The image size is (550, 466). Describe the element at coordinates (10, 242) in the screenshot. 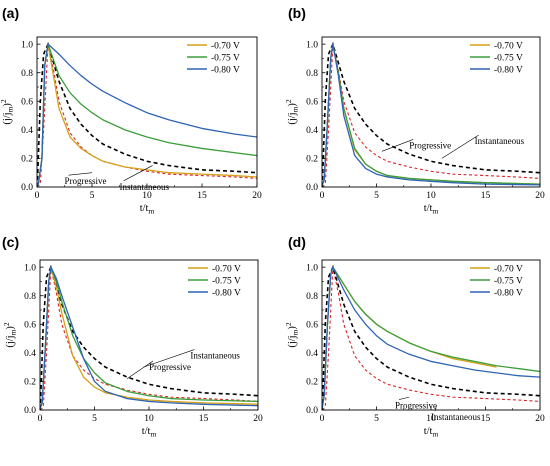

I see `panel-label: (c)` at that location.